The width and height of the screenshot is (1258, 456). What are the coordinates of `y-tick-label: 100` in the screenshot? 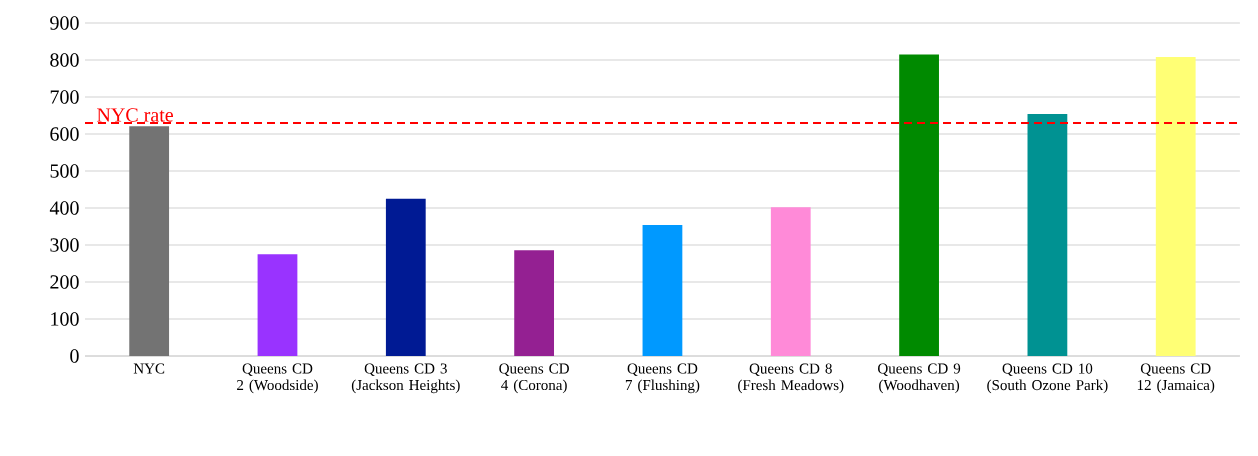 It's located at (65, 319).